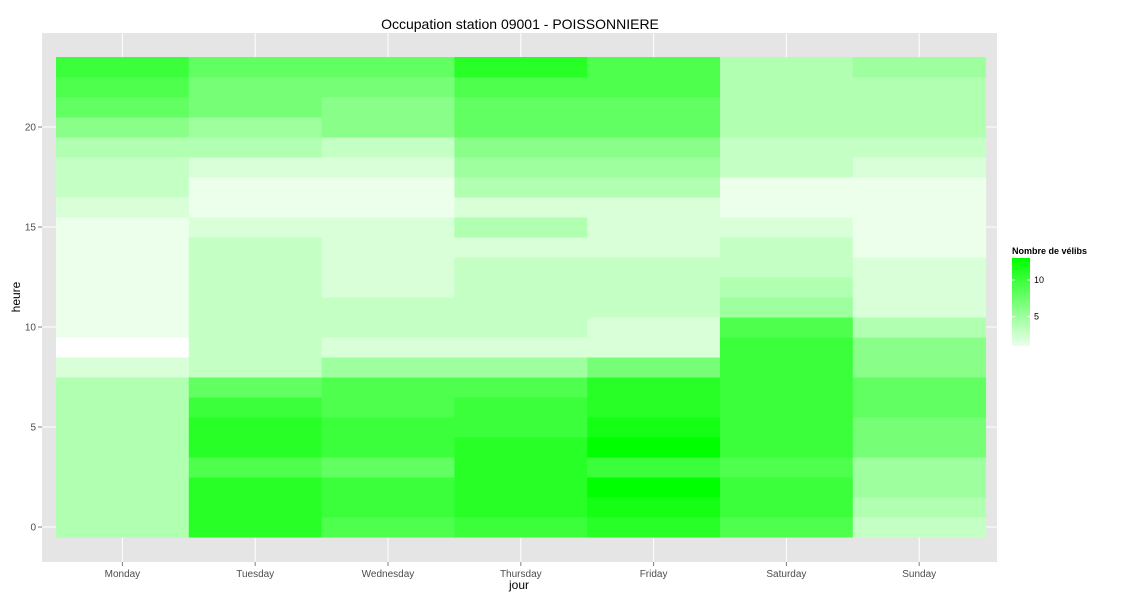  I want to click on x-axis-title: jour, so click(518, 585).